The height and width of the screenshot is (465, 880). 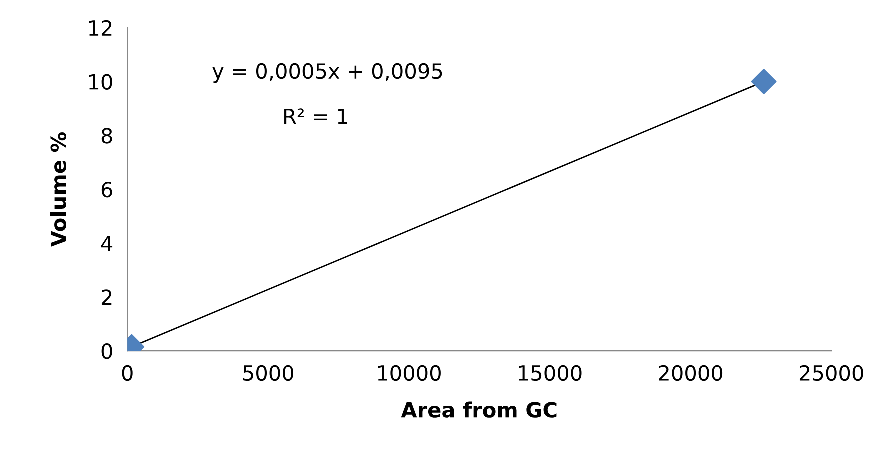 What do you see at coordinates (269, 373) in the screenshot?
I see `x-tick-label: 5000` at bounding box center [269, 373].